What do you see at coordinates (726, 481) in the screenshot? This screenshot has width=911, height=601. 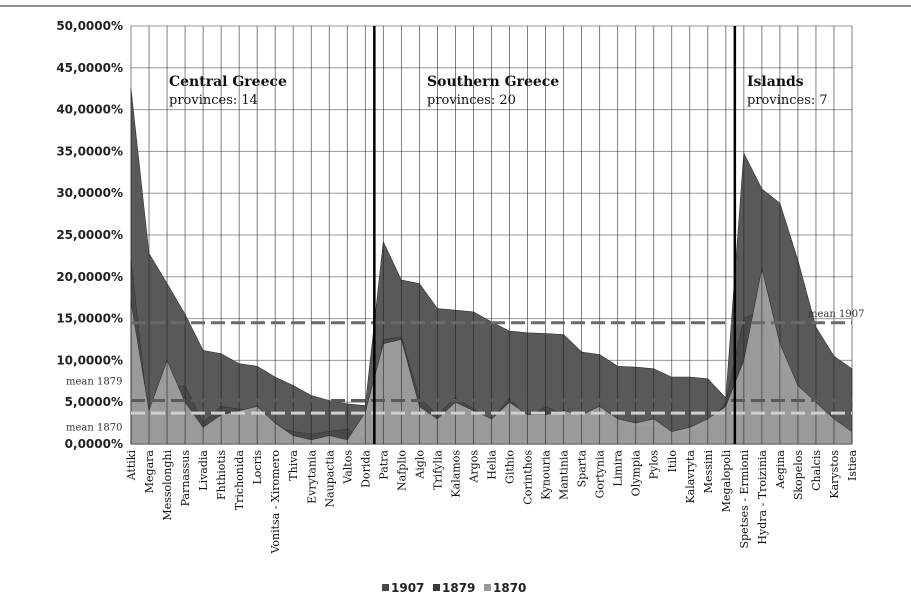 I see `x-tick-label: Megalopoli` at bounding box center [726, 481].